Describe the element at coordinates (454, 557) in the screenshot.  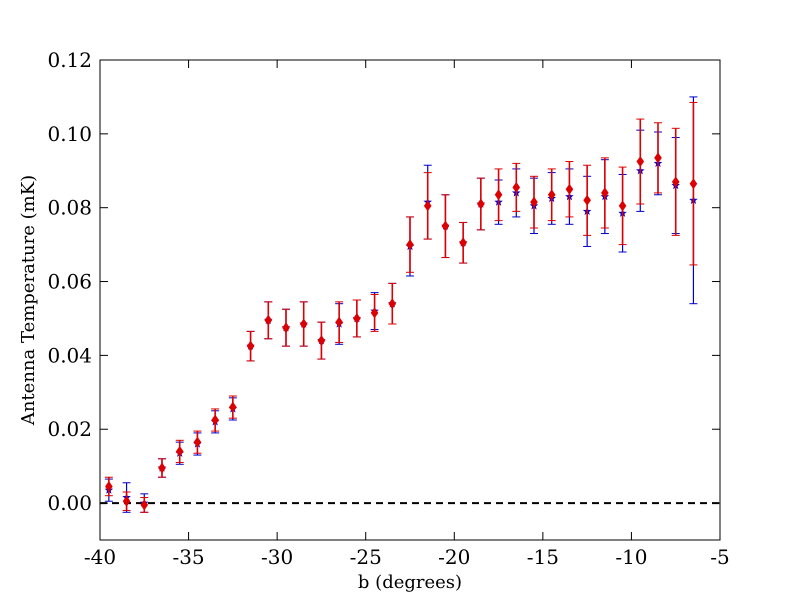
I see `x-tick-label: -20` at that location.